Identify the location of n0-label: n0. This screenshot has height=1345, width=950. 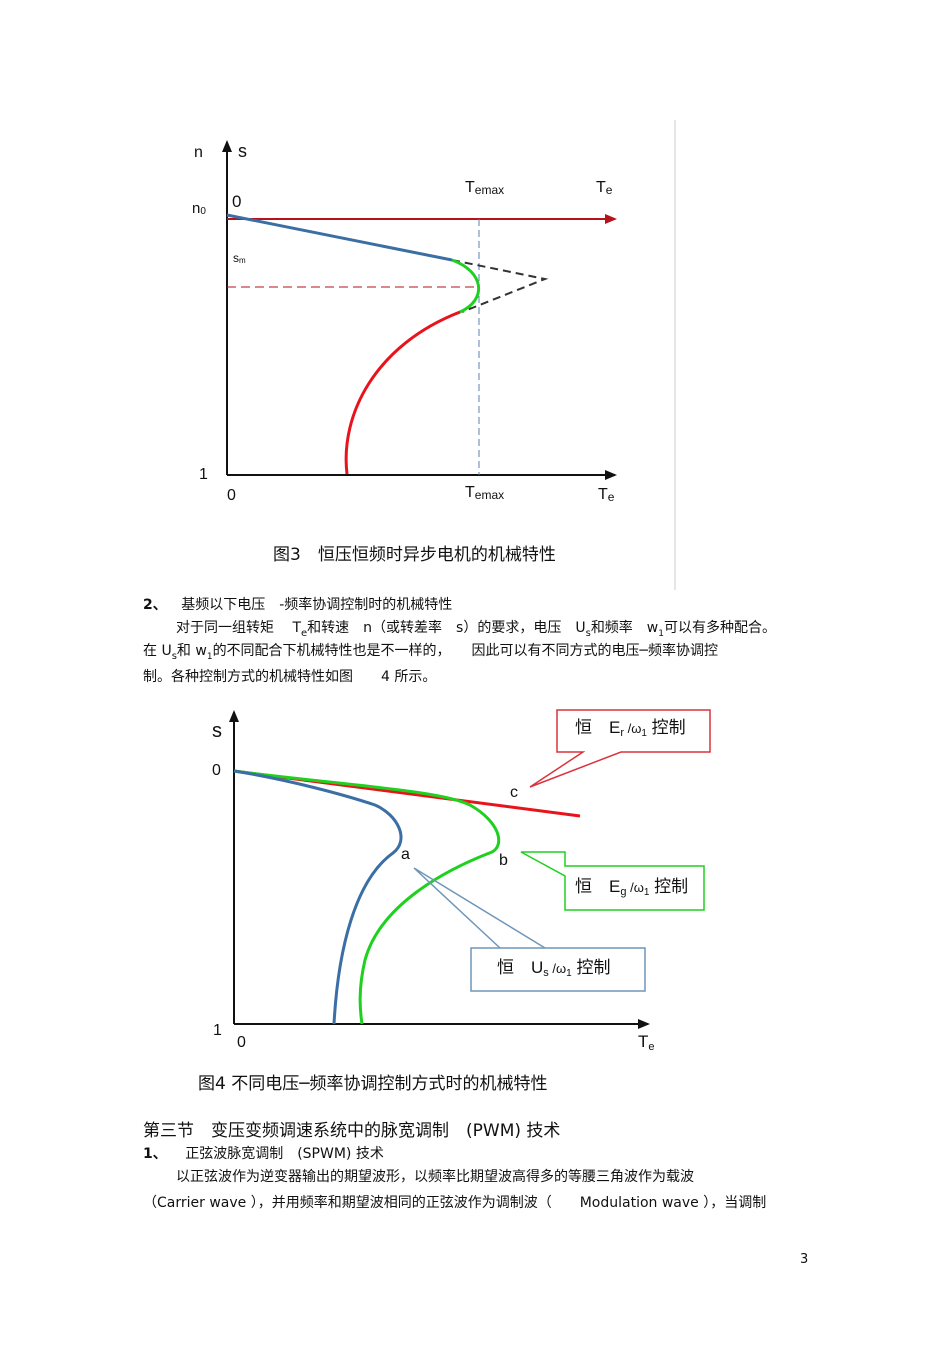
(199, 208).